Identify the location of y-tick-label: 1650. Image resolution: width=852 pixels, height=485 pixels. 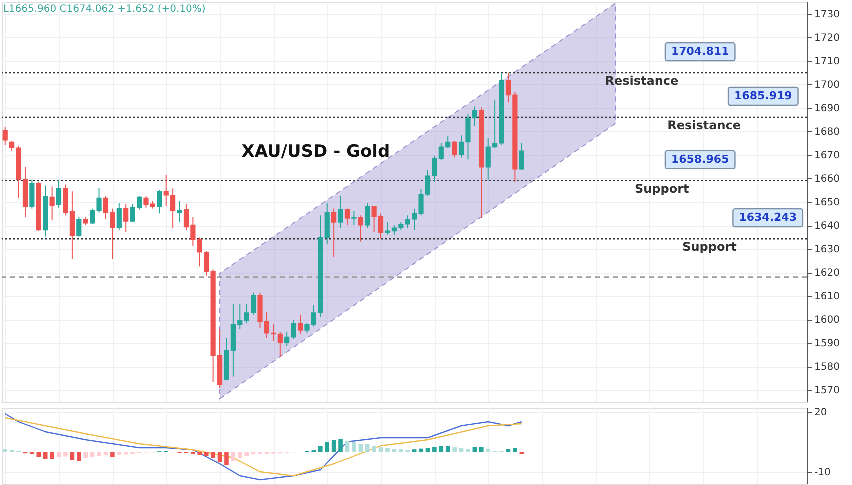
(827, 203).